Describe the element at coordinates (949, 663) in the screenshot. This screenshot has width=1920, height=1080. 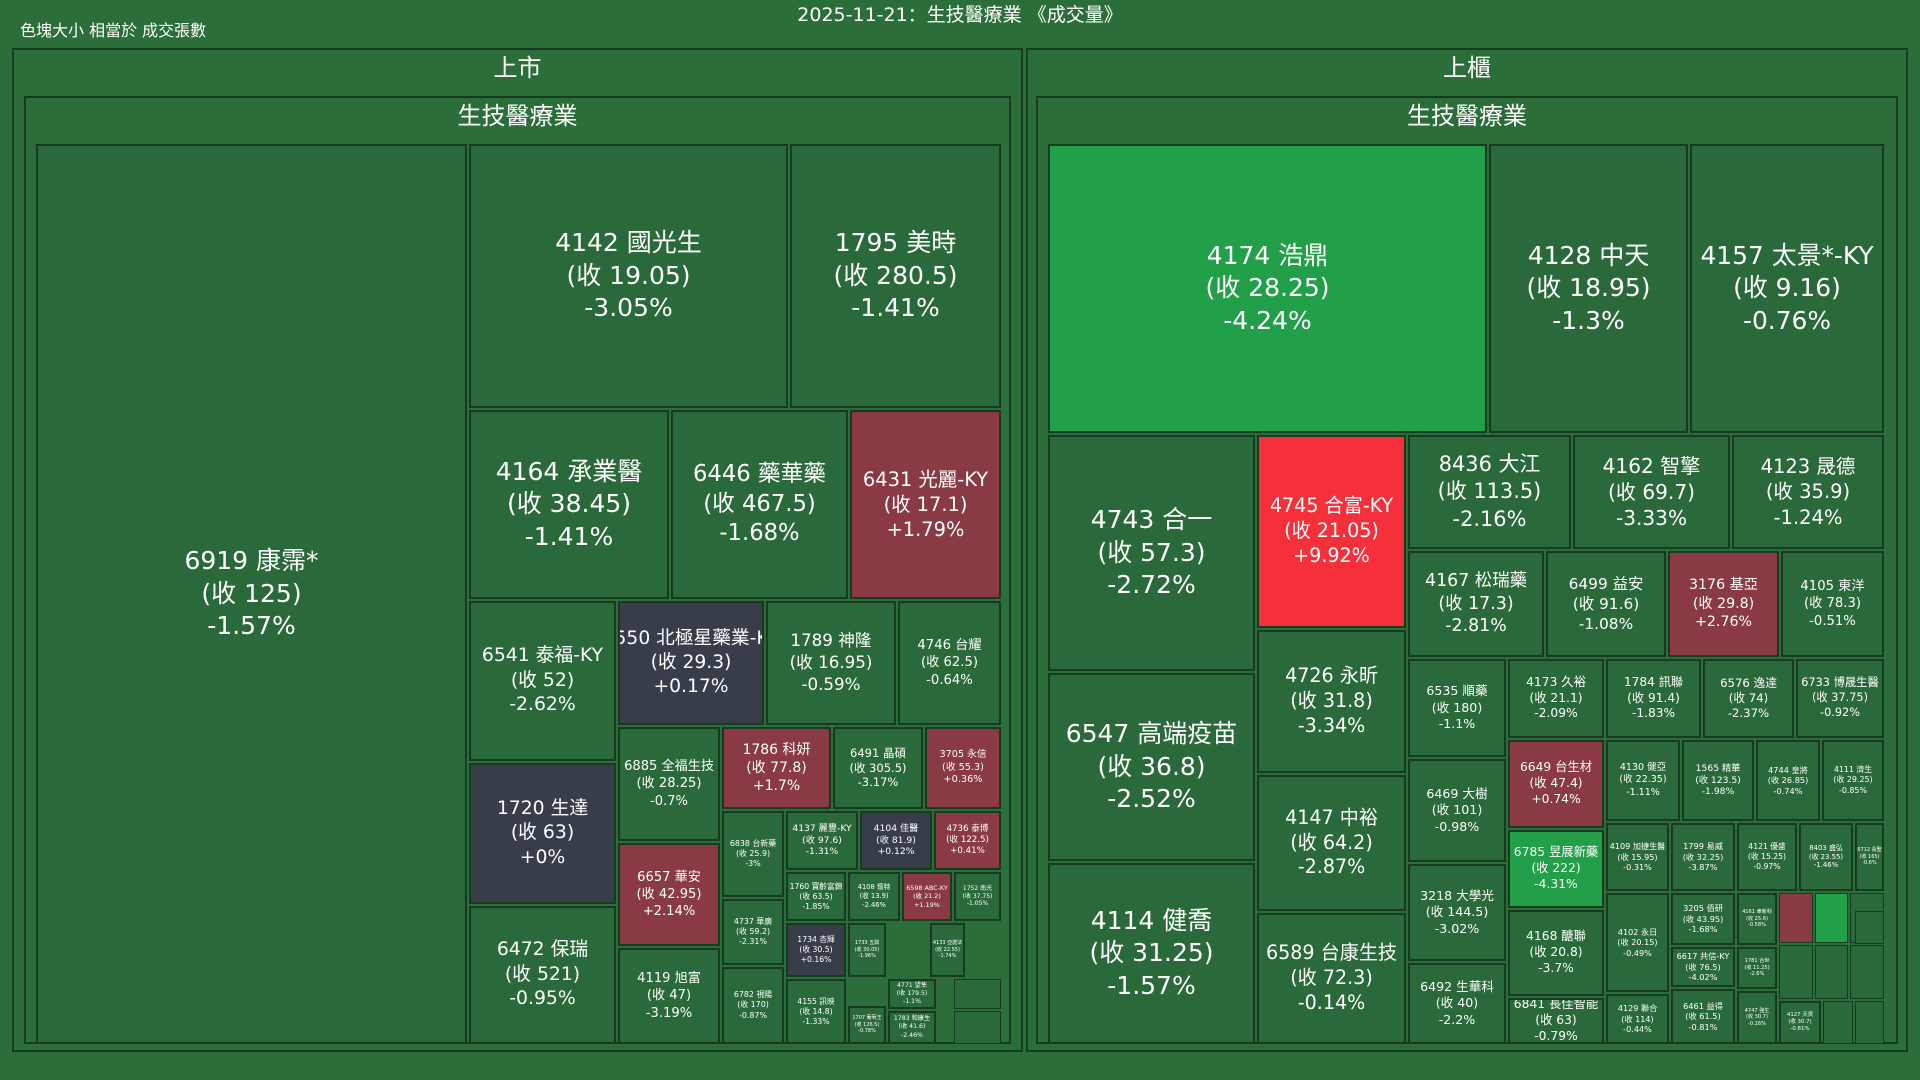
I see `stock-cell: 4746 台耀 (收 62.5) -0.64%` at that location.